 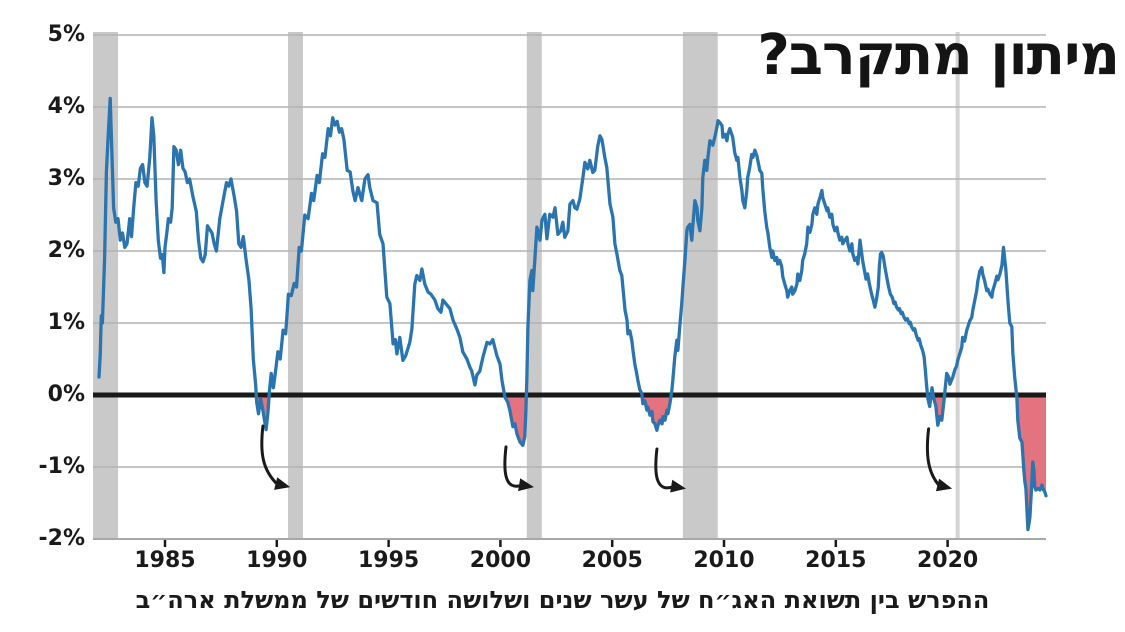 What do you see at coordinates (957, 286) in the screenshot?
I see `covid-recession-line` at bounding box center [957, 286].